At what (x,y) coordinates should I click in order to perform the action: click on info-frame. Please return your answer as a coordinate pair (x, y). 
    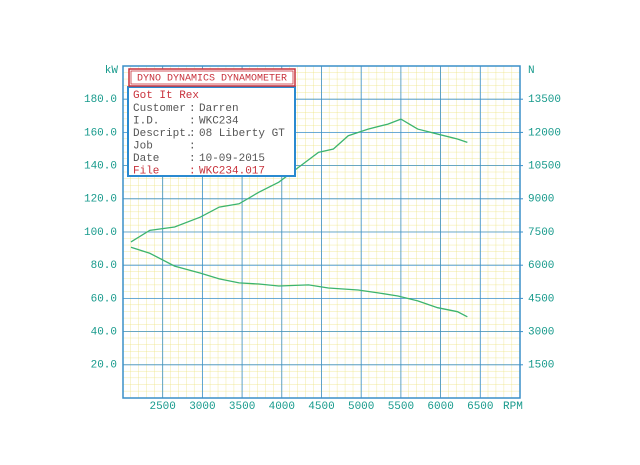
    Looking at the image, I should click on (211, 131).